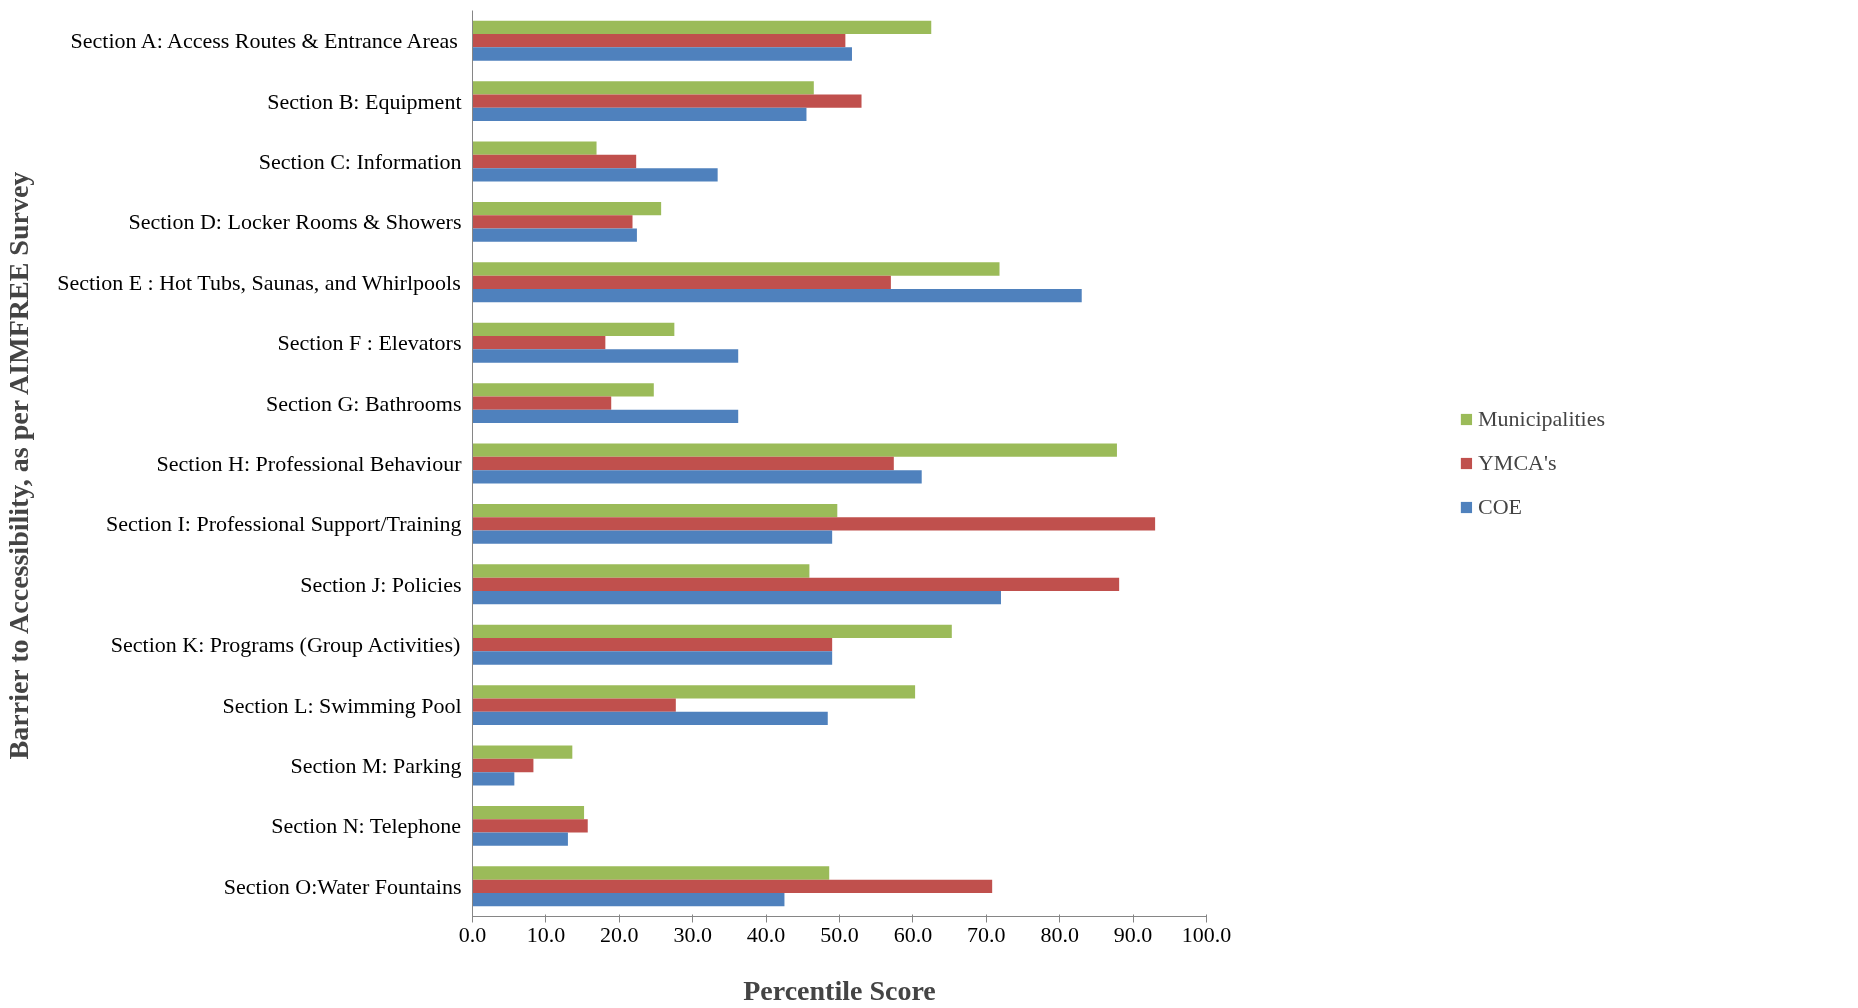 This screenshot has height=1008, width=1858. Describe the element at coordinates (342, 705) in the screenshot. I see `y-tick-label: Section L: Swimming Pool` at that location.